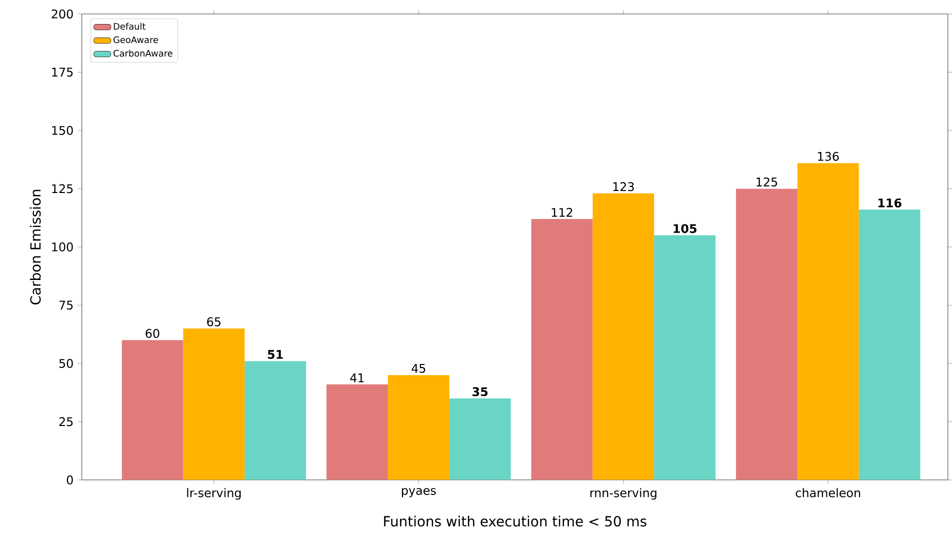 This screenshot has height=542, width=952. What do you see at coordinates (623, 494) in the screenshot?
I see `x-tick-label: rnn-serving` at bounding box center [623, 494].